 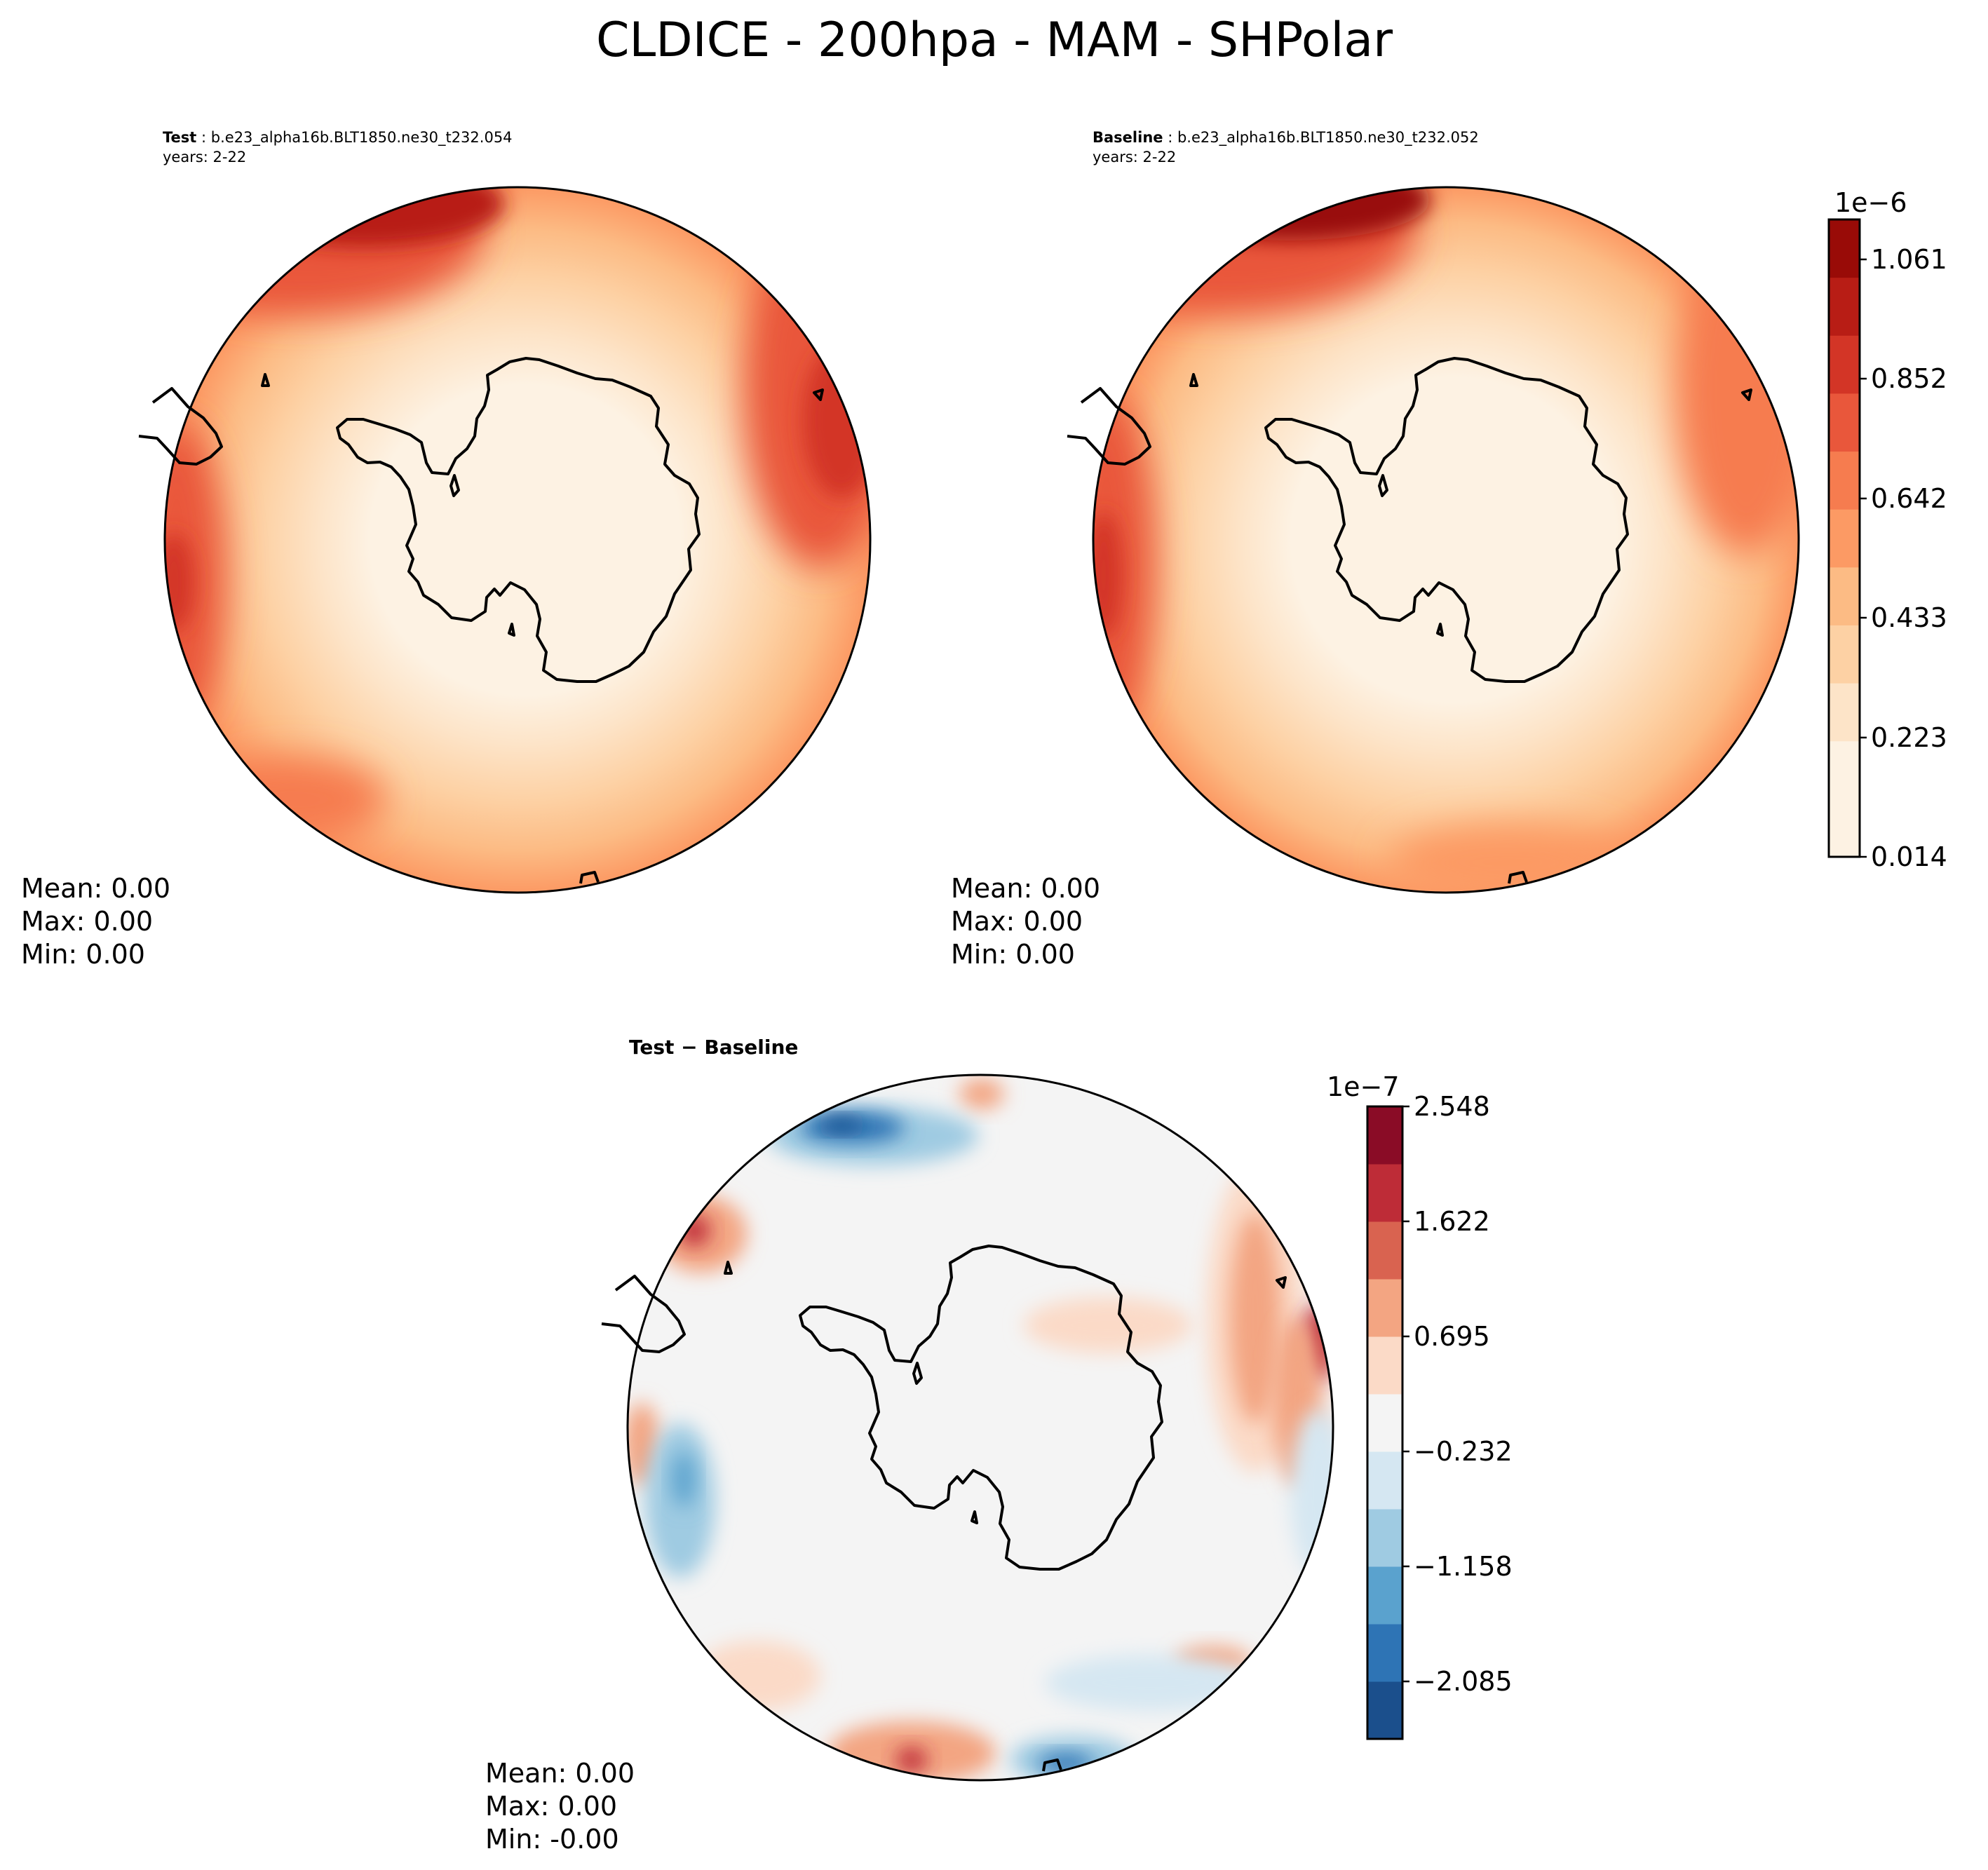 I want to click on diff-patch-pos-center-right, so click(x=1108, y=1325).